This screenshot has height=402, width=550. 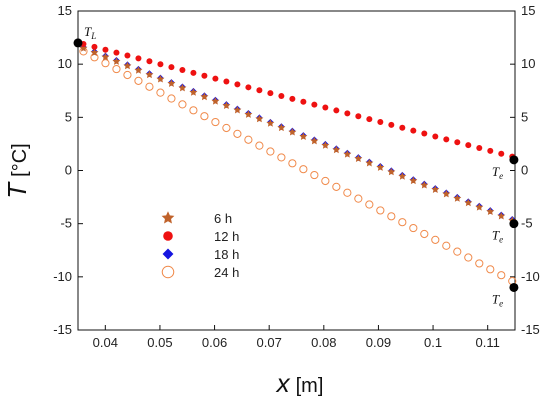 What do you see at coordinates (62, 276) in the screenshot?
I see `y-tick-label-left: -10` at bounding box center [62, 276].